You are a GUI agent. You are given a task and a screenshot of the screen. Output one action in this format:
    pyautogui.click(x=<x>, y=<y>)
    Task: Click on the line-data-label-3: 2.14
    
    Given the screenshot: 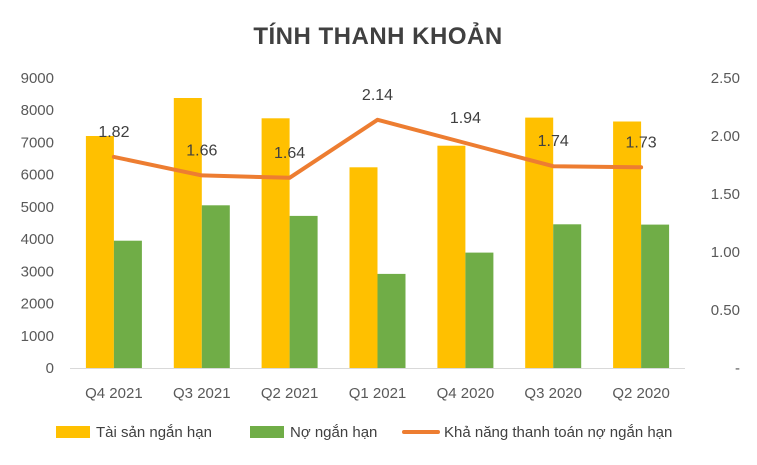 What is the action you would take?
    pyautogui.click(x=377, y=95)
    